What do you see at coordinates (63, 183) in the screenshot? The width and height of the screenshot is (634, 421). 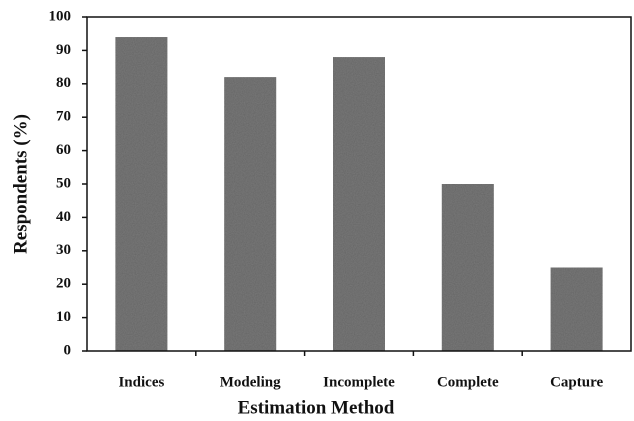 I see `y-tick-label: 50` at bounding box center [63, 183].